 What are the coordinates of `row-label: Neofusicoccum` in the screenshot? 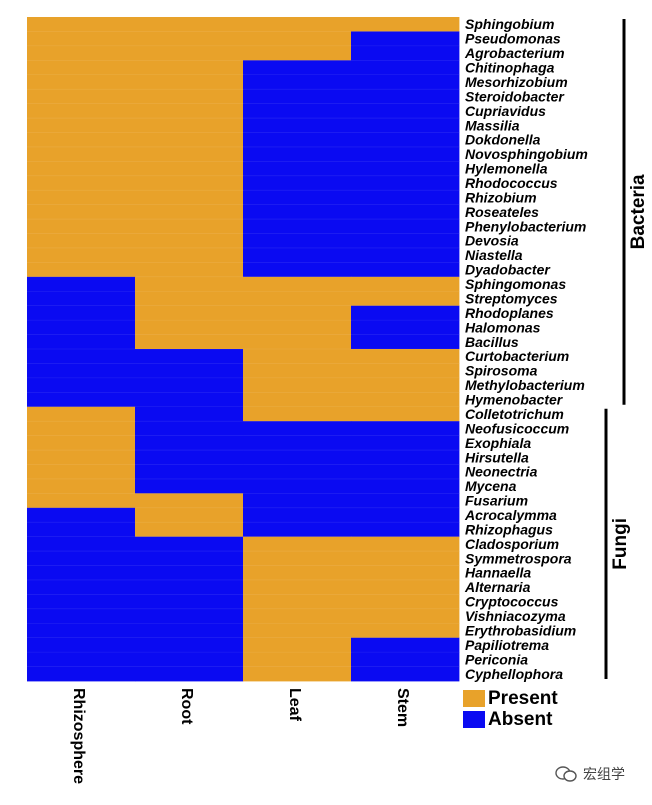 It's located at (517, 428).